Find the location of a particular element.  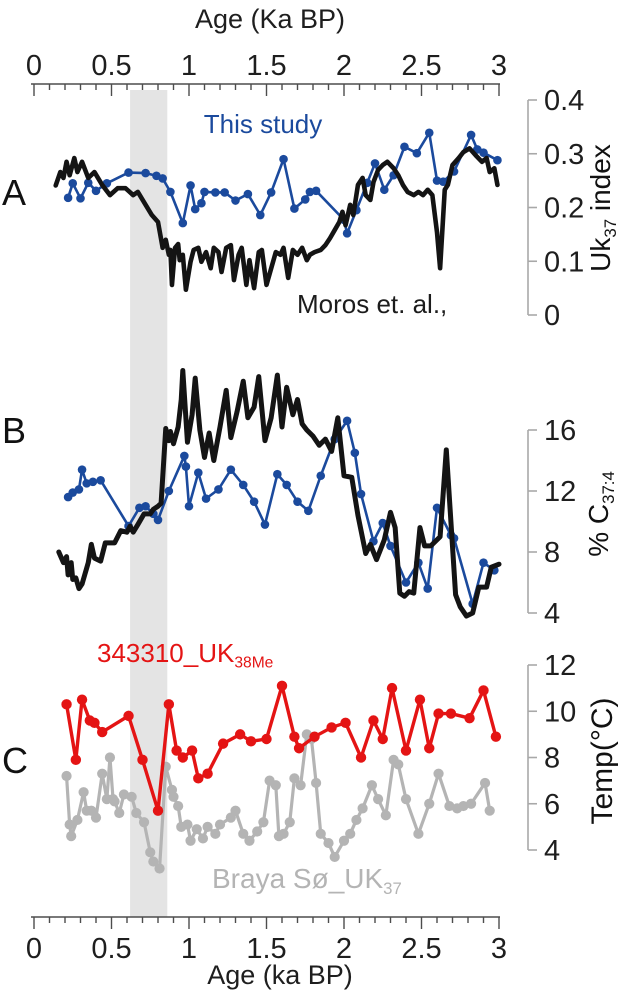

legend-braya-so: Braya Sø_UK37 is located at coordinates (307, 880).